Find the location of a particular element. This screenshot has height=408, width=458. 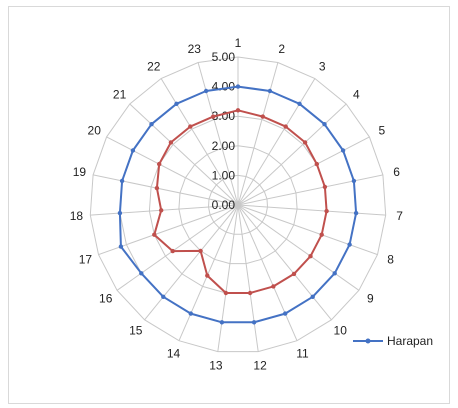

axis-tick-label: 0.00 is located at coordinates (224, 205).